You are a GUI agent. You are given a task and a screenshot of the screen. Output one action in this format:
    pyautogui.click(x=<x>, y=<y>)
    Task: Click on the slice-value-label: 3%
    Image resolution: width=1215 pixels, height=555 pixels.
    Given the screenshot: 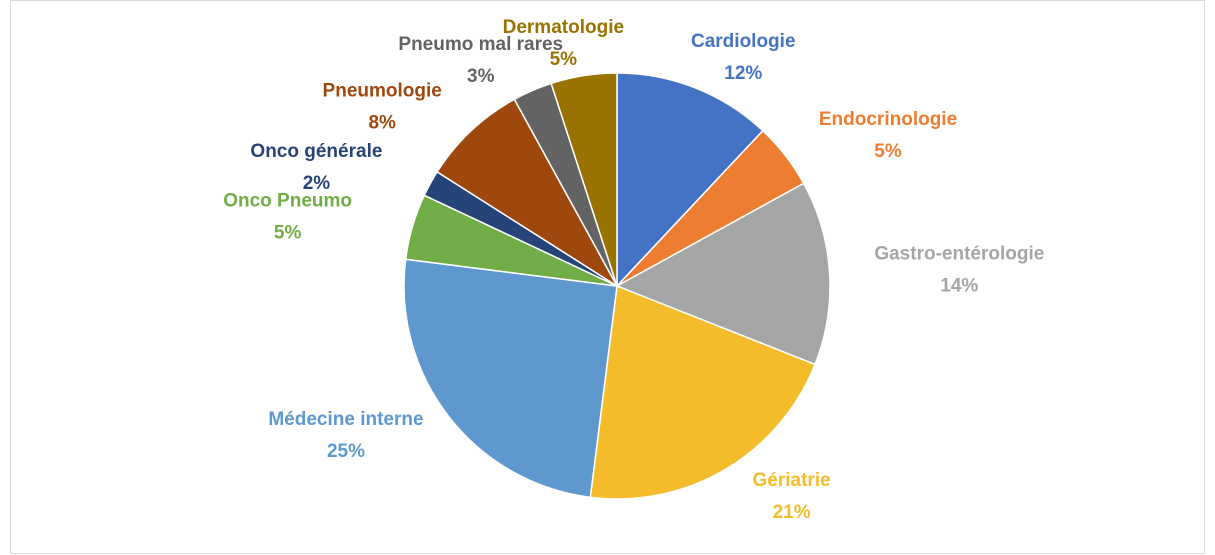 What is the action you would take?
    pyautogui.click(x=481, y=76)
    